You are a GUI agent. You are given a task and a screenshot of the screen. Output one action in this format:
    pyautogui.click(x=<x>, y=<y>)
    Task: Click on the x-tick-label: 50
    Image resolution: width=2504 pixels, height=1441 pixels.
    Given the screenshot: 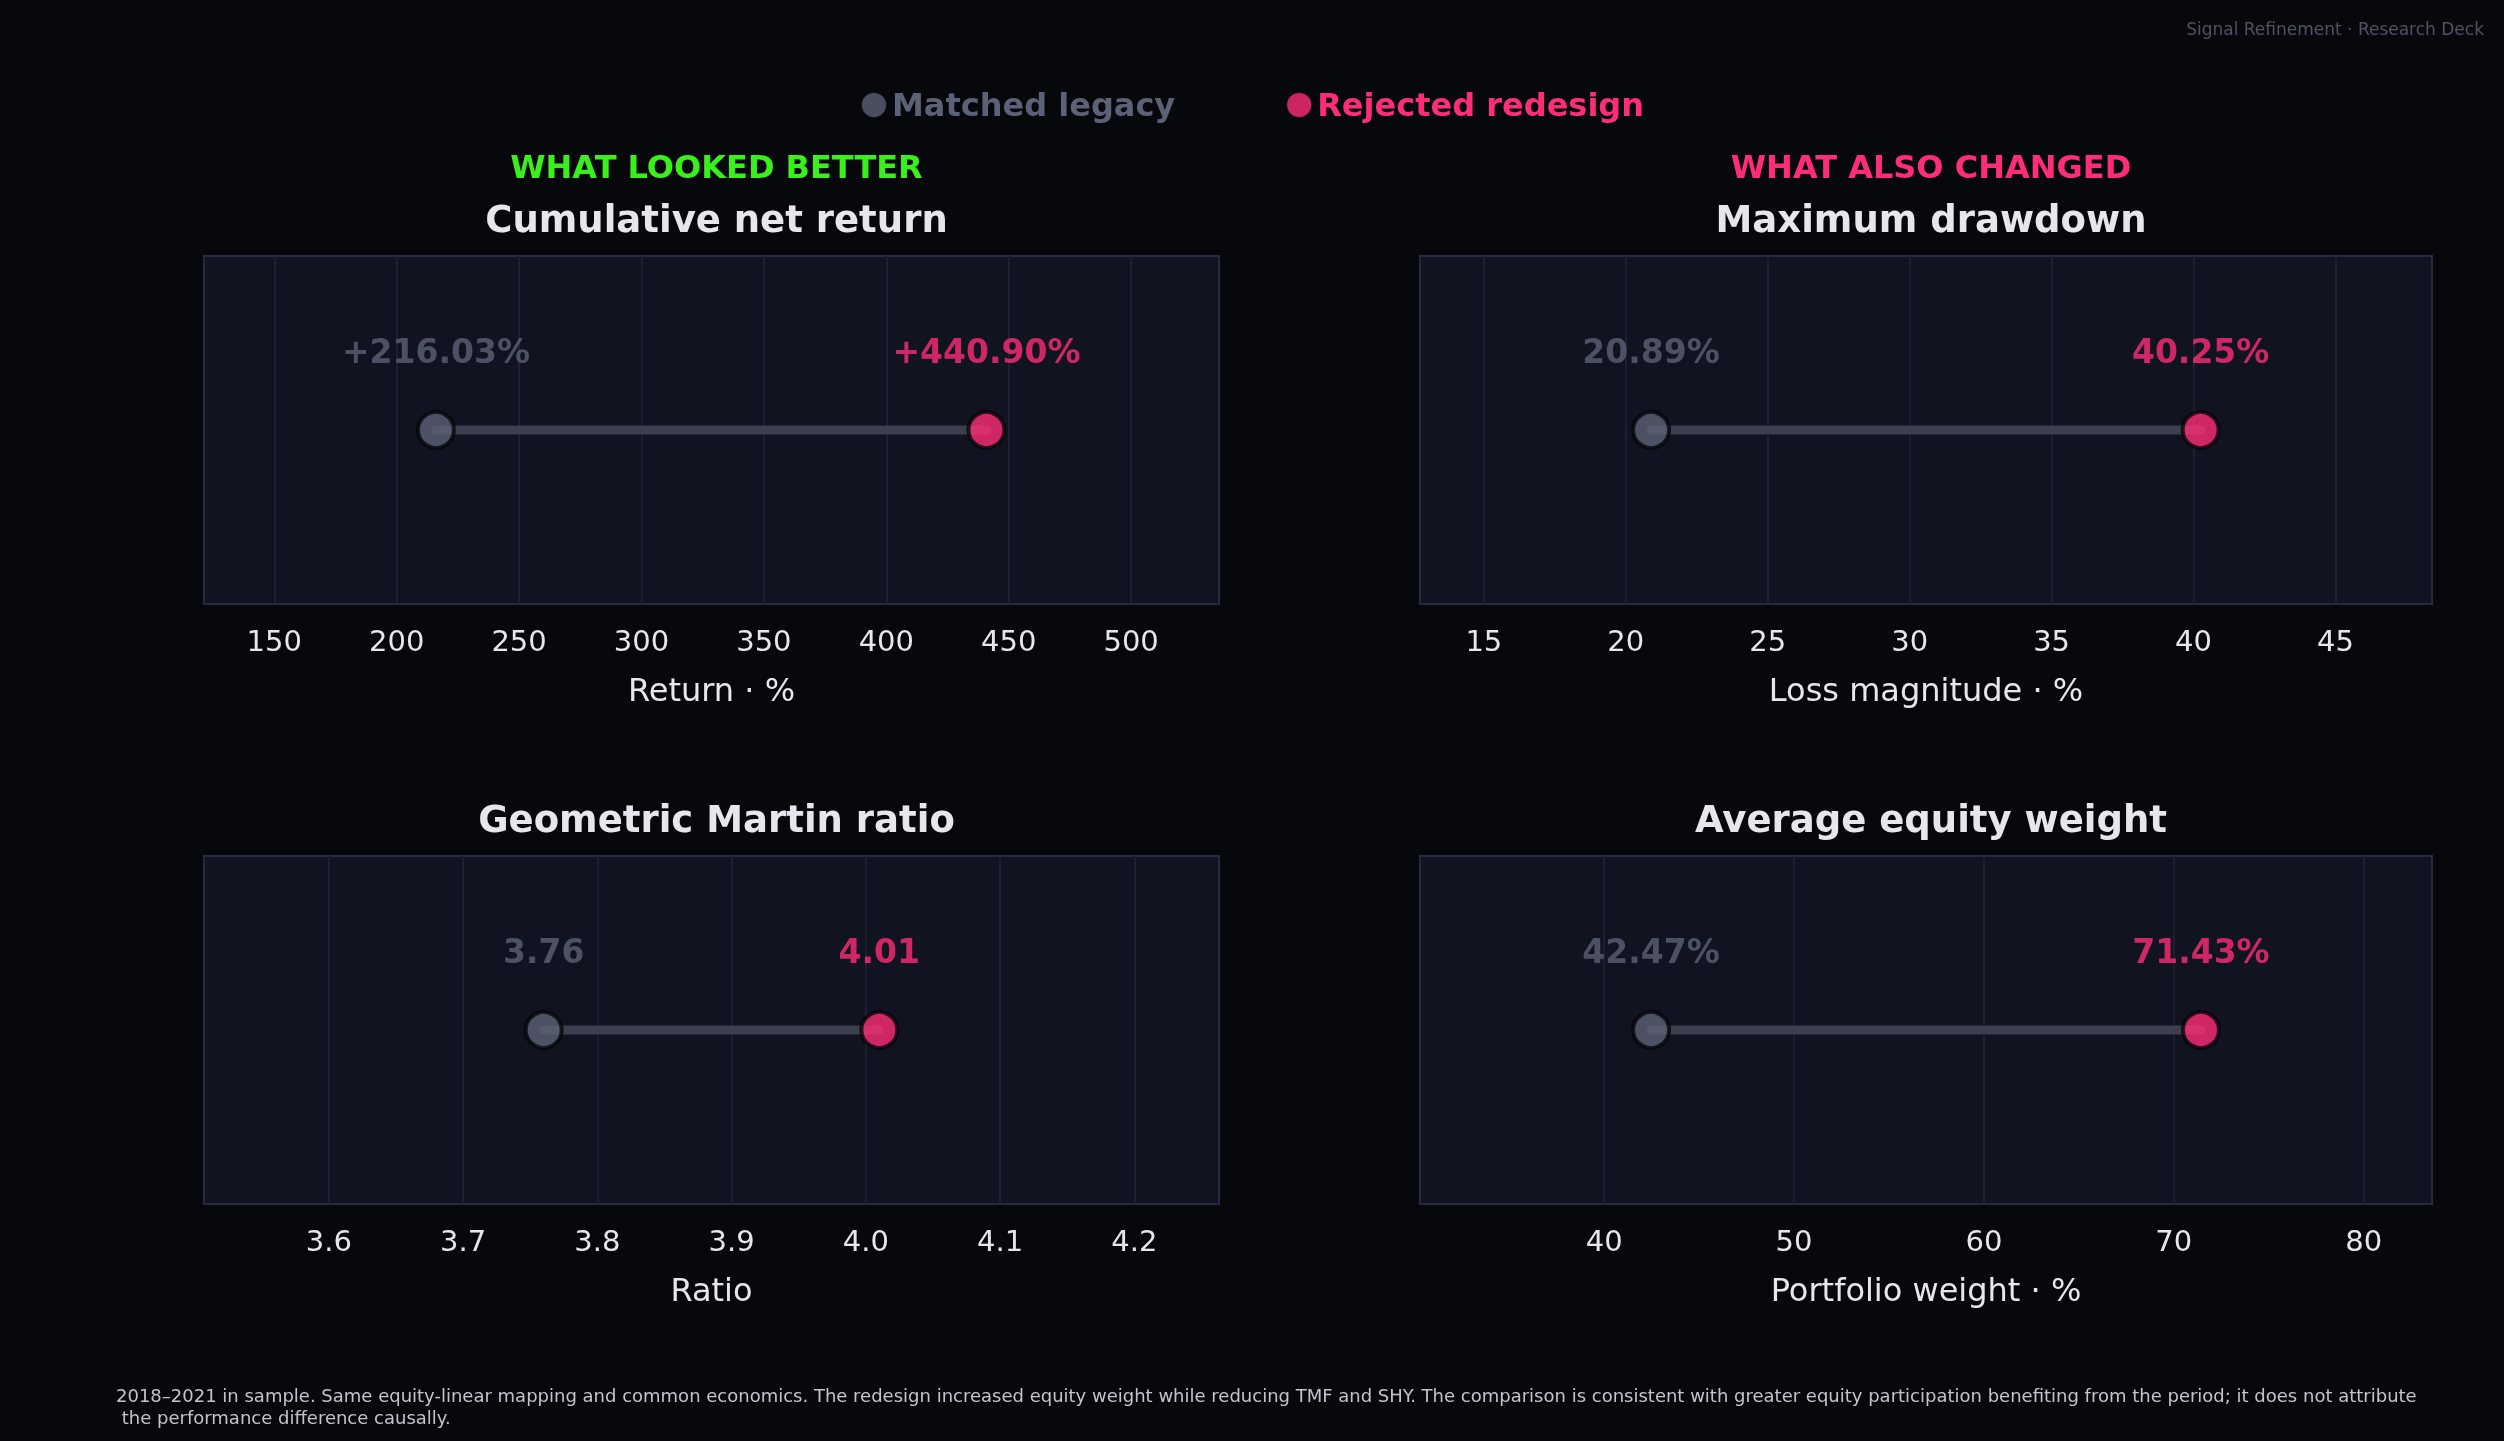 What is the action you would take?
    pyautogui.click(x=1794, y=1240)
    